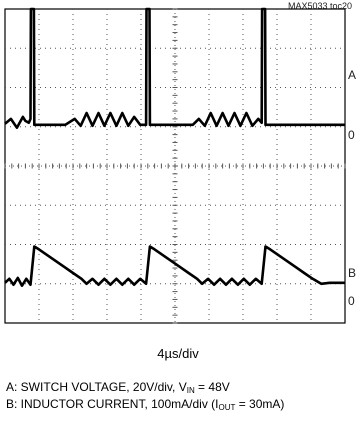 The image size is (356, 427). Describe the element at coordinates (227, 407) in the screenshot. I see `caption-b-sub: OUT` at that location.